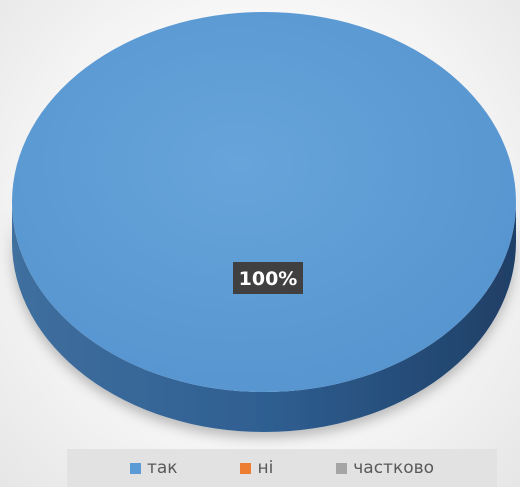 Image resolution: width=520 pixels, height=487 pixels. I want to click on legend-label: ні, so click(265, 468).